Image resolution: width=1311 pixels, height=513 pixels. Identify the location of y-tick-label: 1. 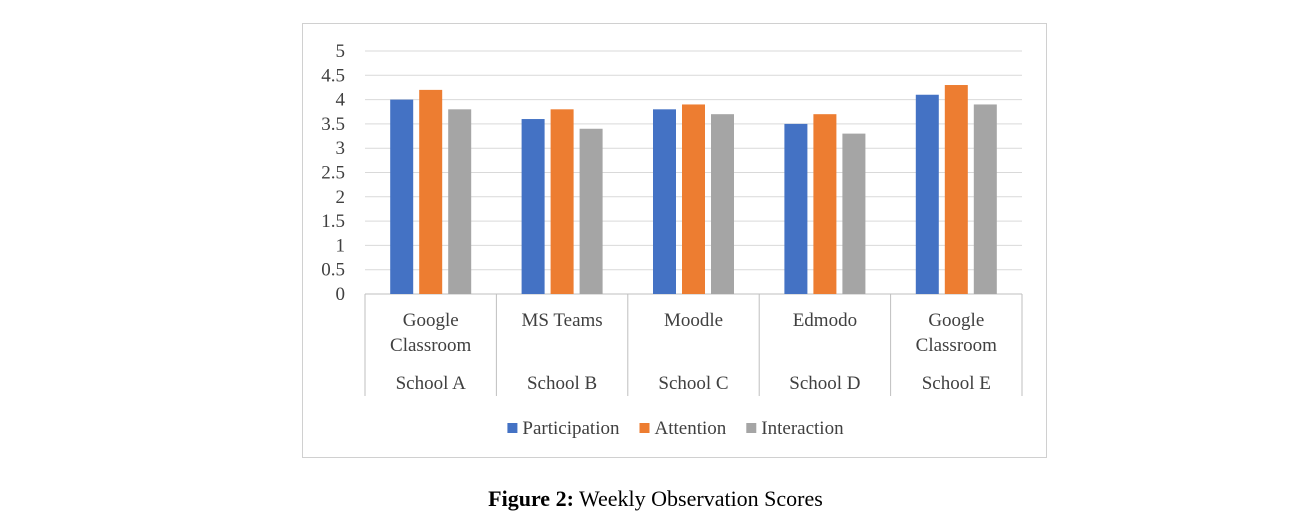
(341, 245).